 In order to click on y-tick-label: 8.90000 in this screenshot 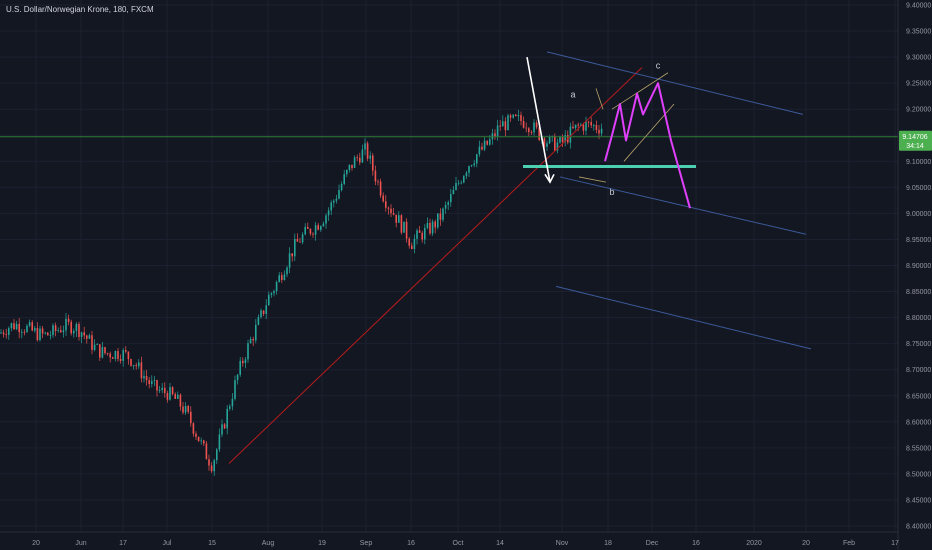, I will do `click(918, 266)`.